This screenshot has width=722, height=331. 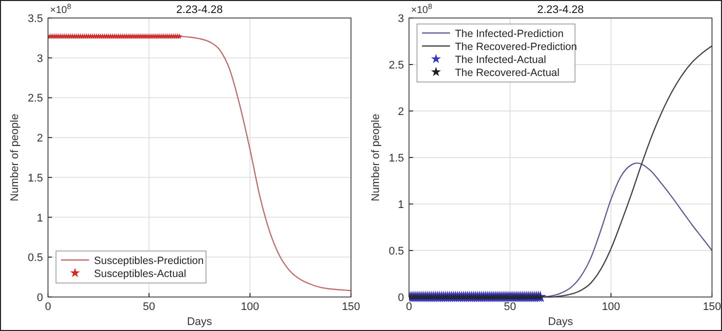 What do you see at coordinates (500, 60) in the screenshot?
I see `legend-label: The Infected-Actual` at bounding box center [500, 60].